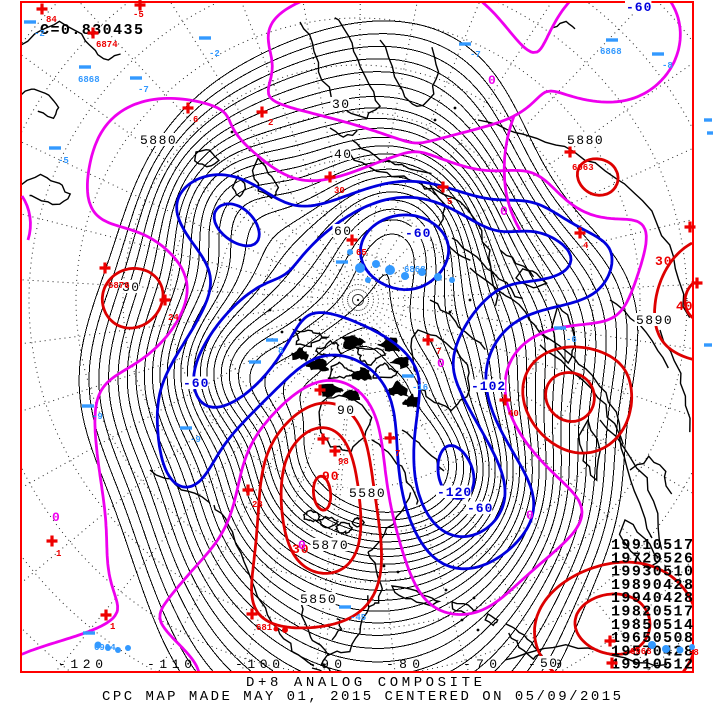 This screenshot has height=715, width=715. I want to click on svg-text: 60, so click(343, 231).